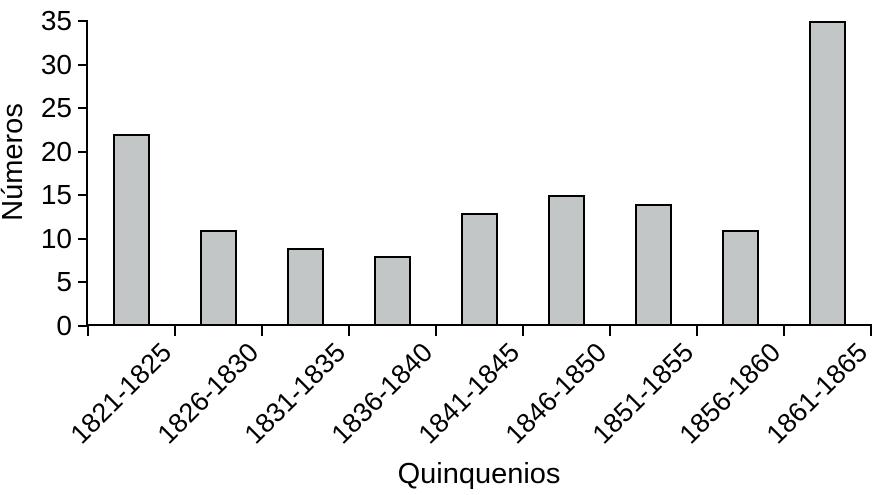 Image resolution: width=877 pixels, height=495 pixels. What do you see at coordinates (479, 474) in the screenshot?
I see `x-axis-title: Quinquenios` at bounding box center [479, 474].